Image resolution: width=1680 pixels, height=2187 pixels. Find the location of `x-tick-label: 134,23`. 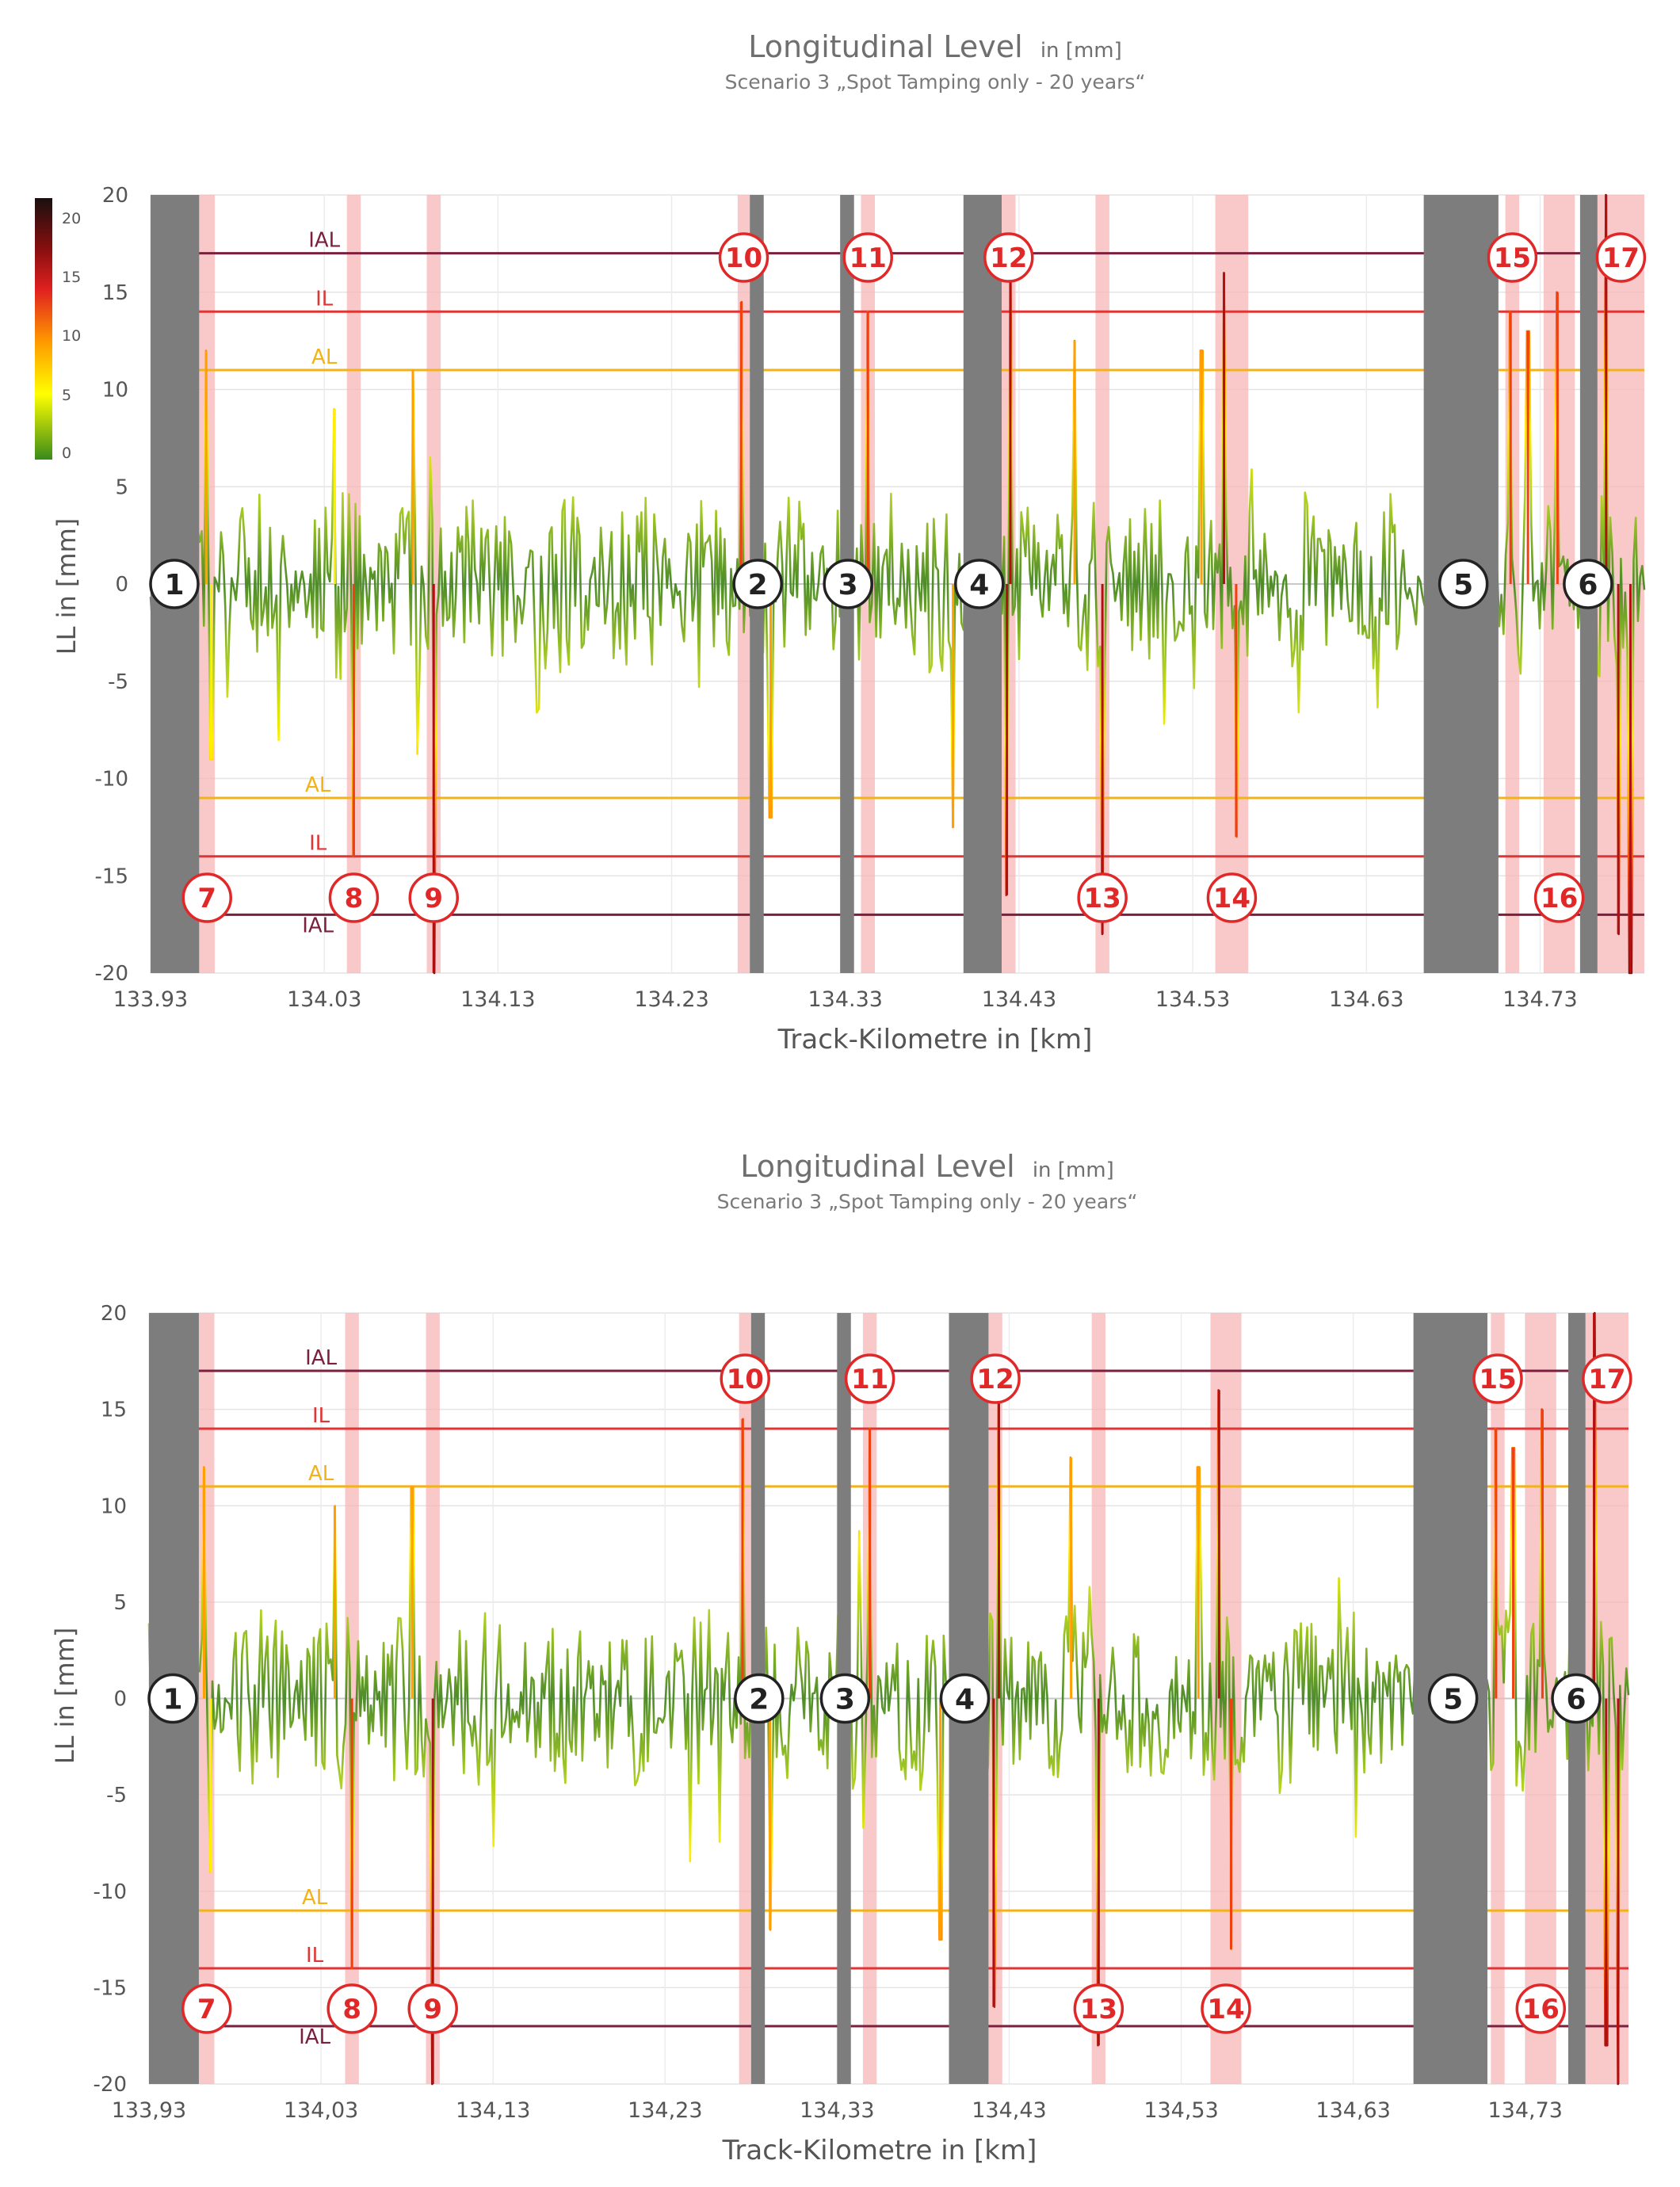

x-tick-label: 134,23 is located at coordinates (665, 2110).